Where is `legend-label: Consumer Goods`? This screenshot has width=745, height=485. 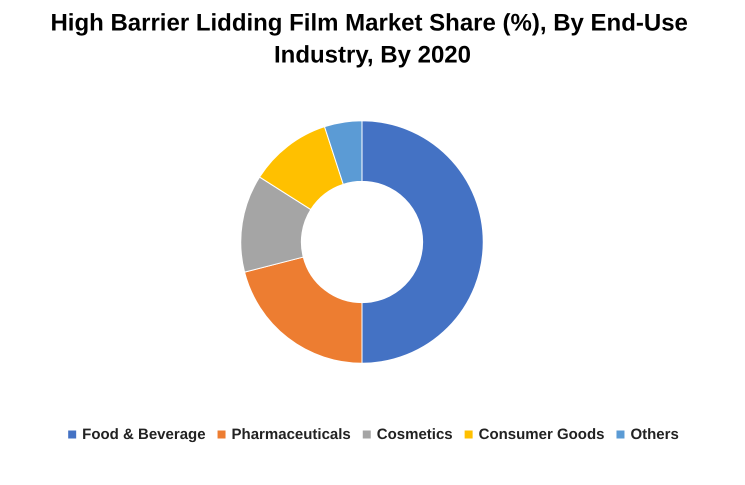
legend-label: Consumer Goods is located at coordinates (541, 434).